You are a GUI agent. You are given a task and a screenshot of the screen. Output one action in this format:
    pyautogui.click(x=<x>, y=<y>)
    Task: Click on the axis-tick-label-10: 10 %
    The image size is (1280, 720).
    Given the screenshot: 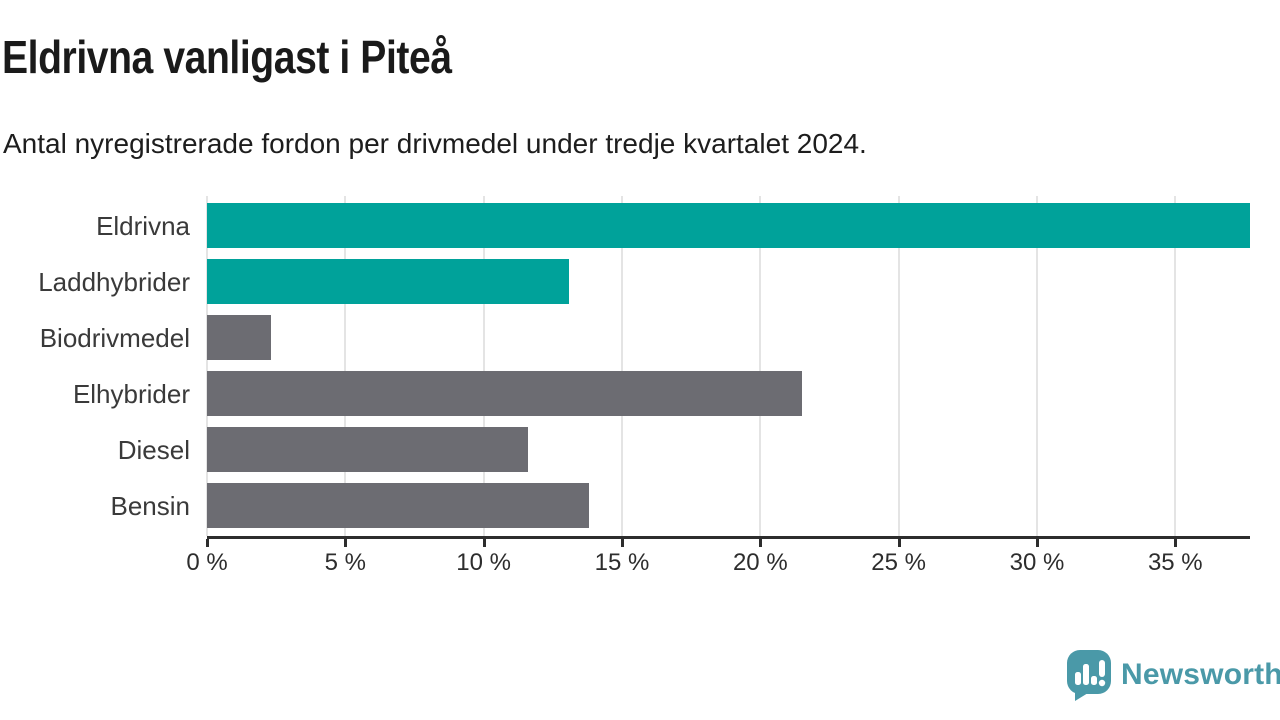 What is the action you would take?
    pyautogui.click(x=483, y=562)
    